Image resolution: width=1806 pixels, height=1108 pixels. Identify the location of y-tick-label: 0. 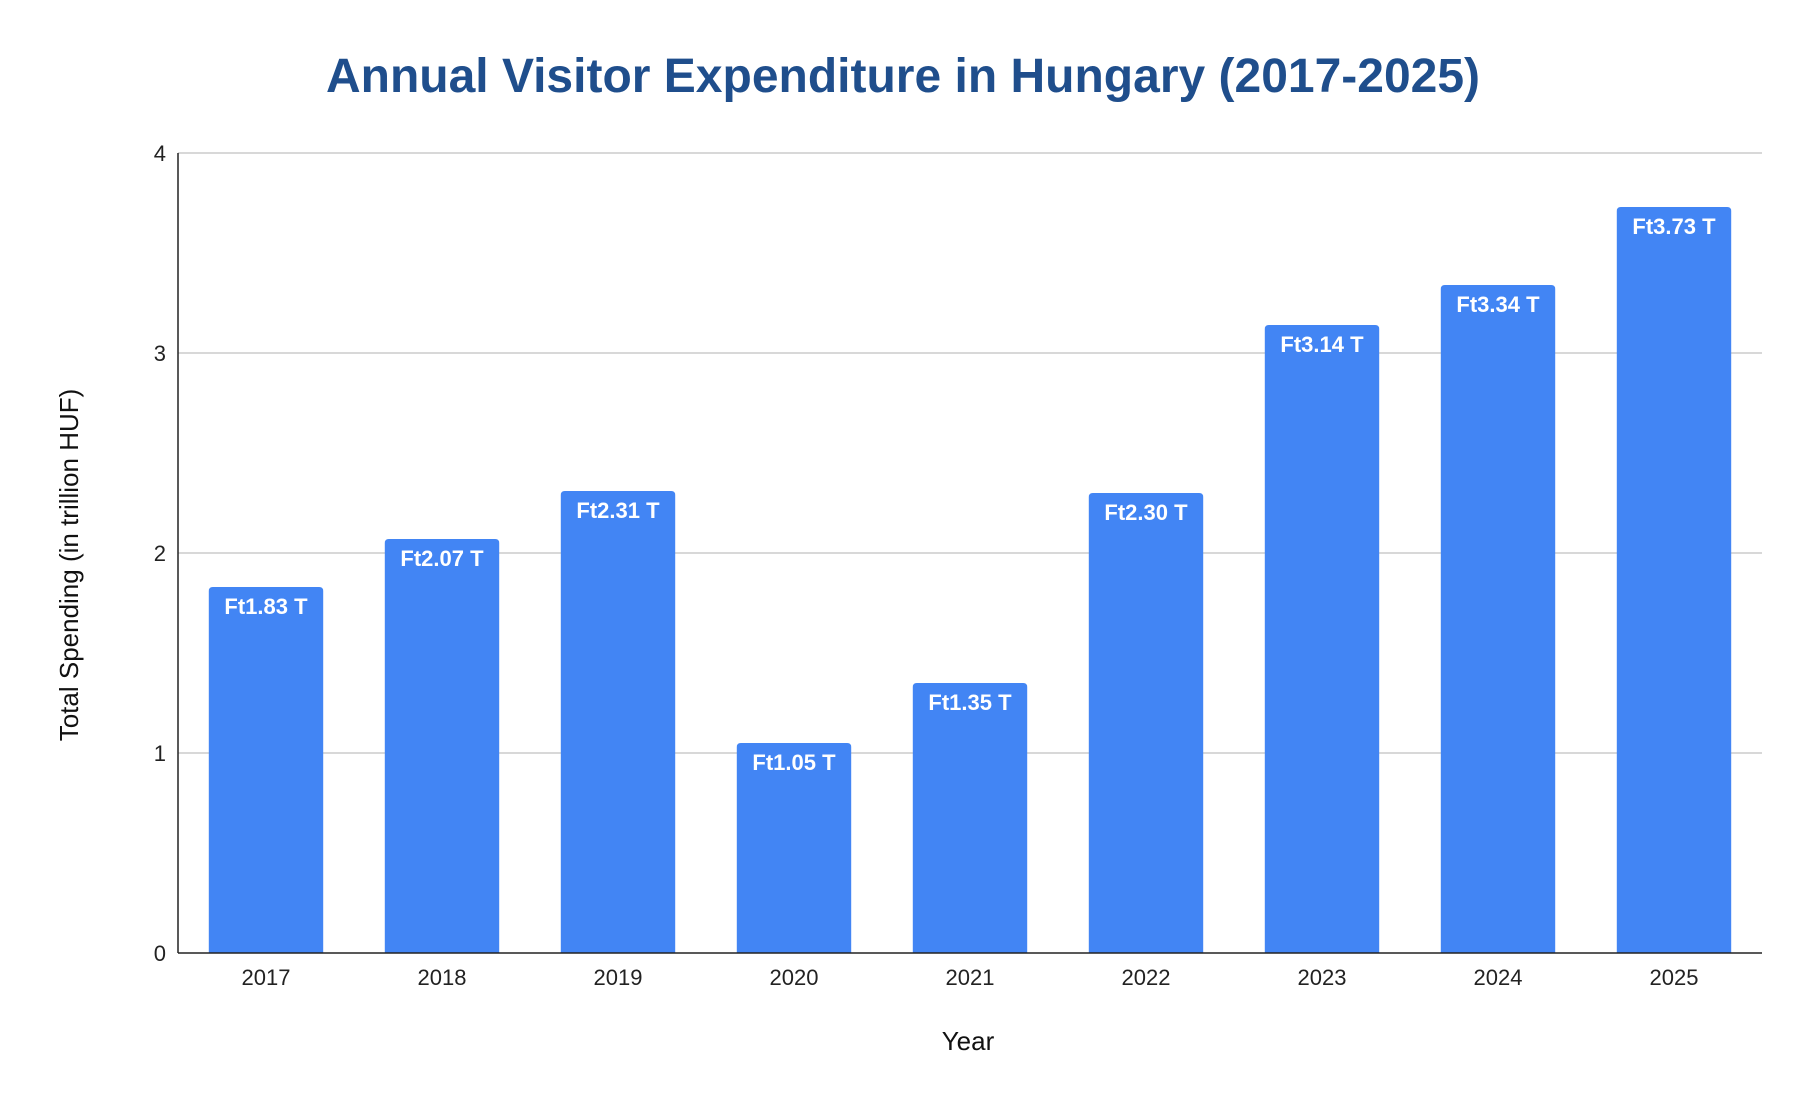
(160, 953).